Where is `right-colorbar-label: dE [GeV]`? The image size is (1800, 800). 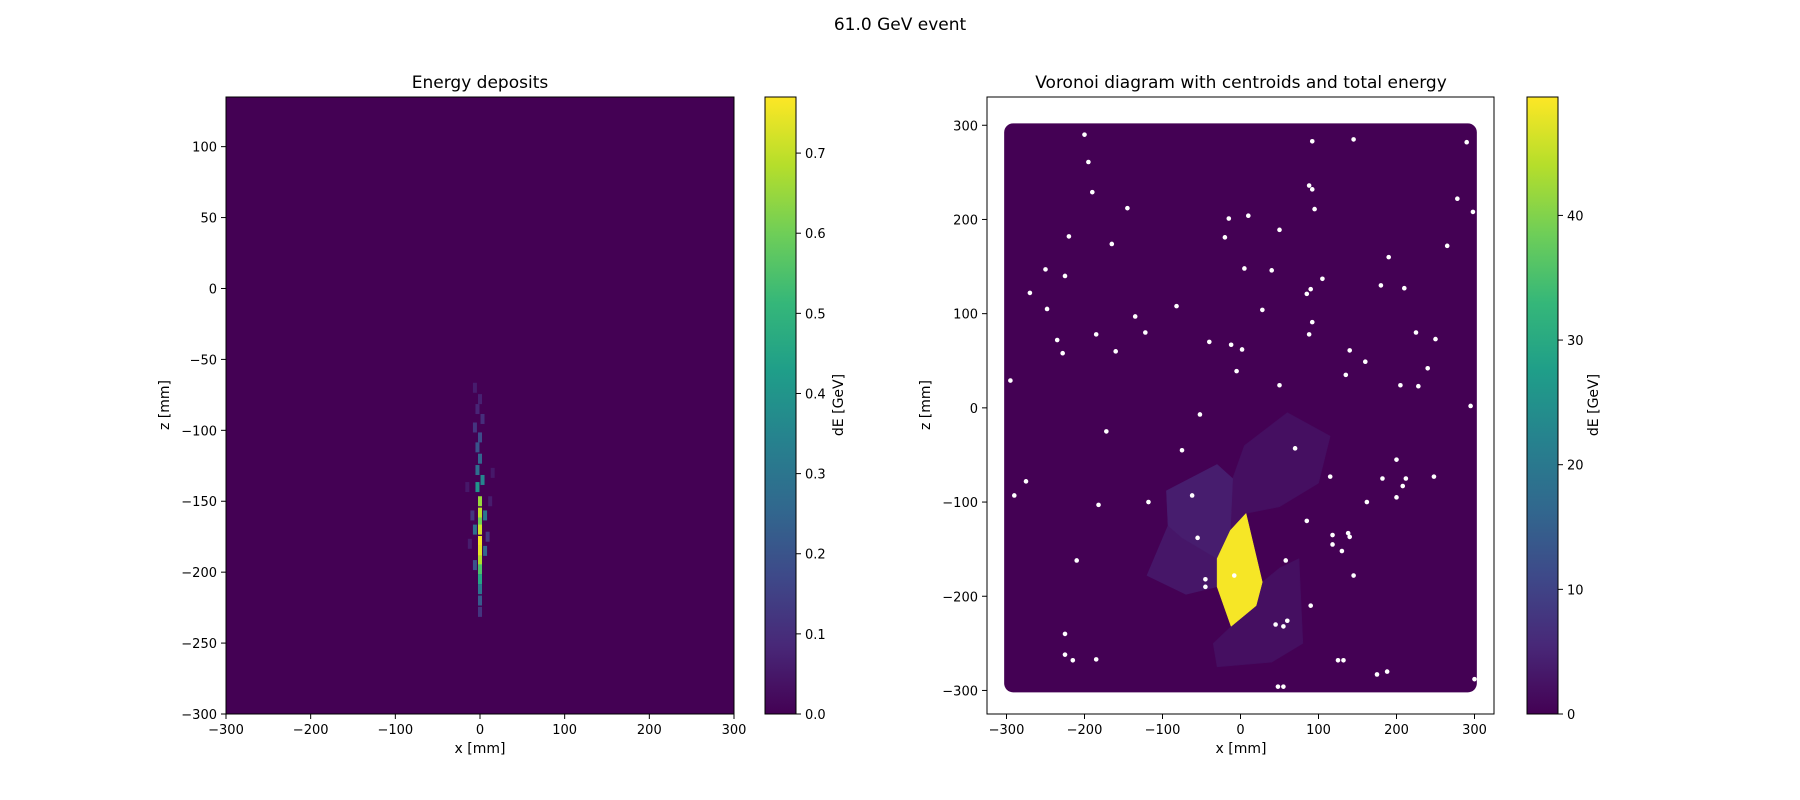 right-colorbar-label: dE [GeV] is located at coordinates (1594, 405).